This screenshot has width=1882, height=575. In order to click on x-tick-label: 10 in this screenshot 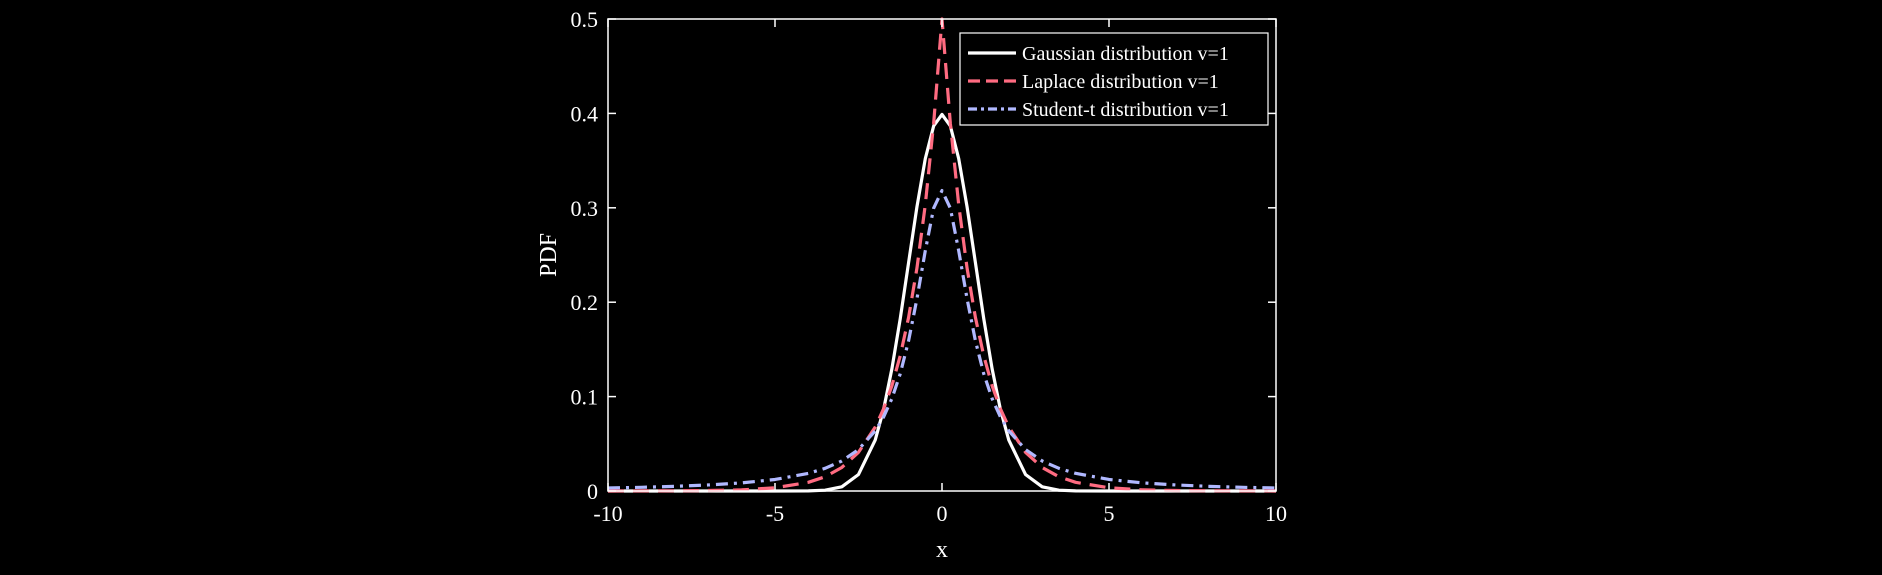, I will do `click(1276, 513)`.